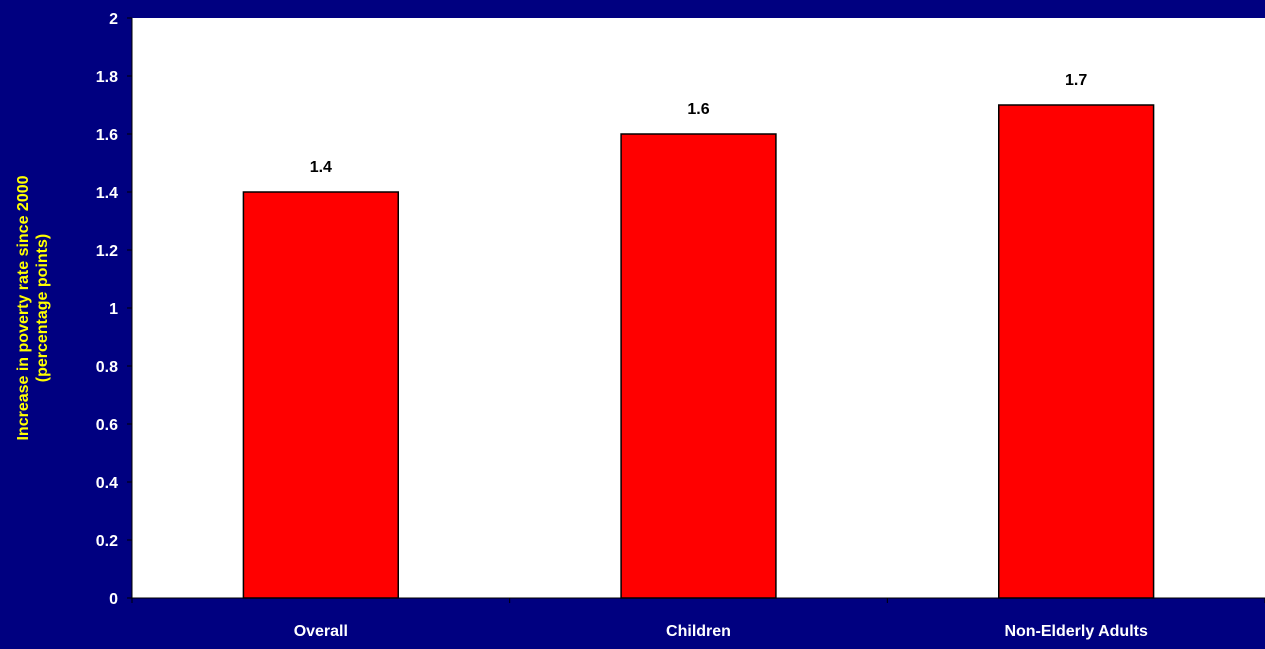 The height and width of the screenshot is (649, 1265). What do you see at coordinates (698, 618) in the screenshot?
I see `x-axis-ticks: Overall Children Non-Elderly Adults` at bounding box center [698, 618].